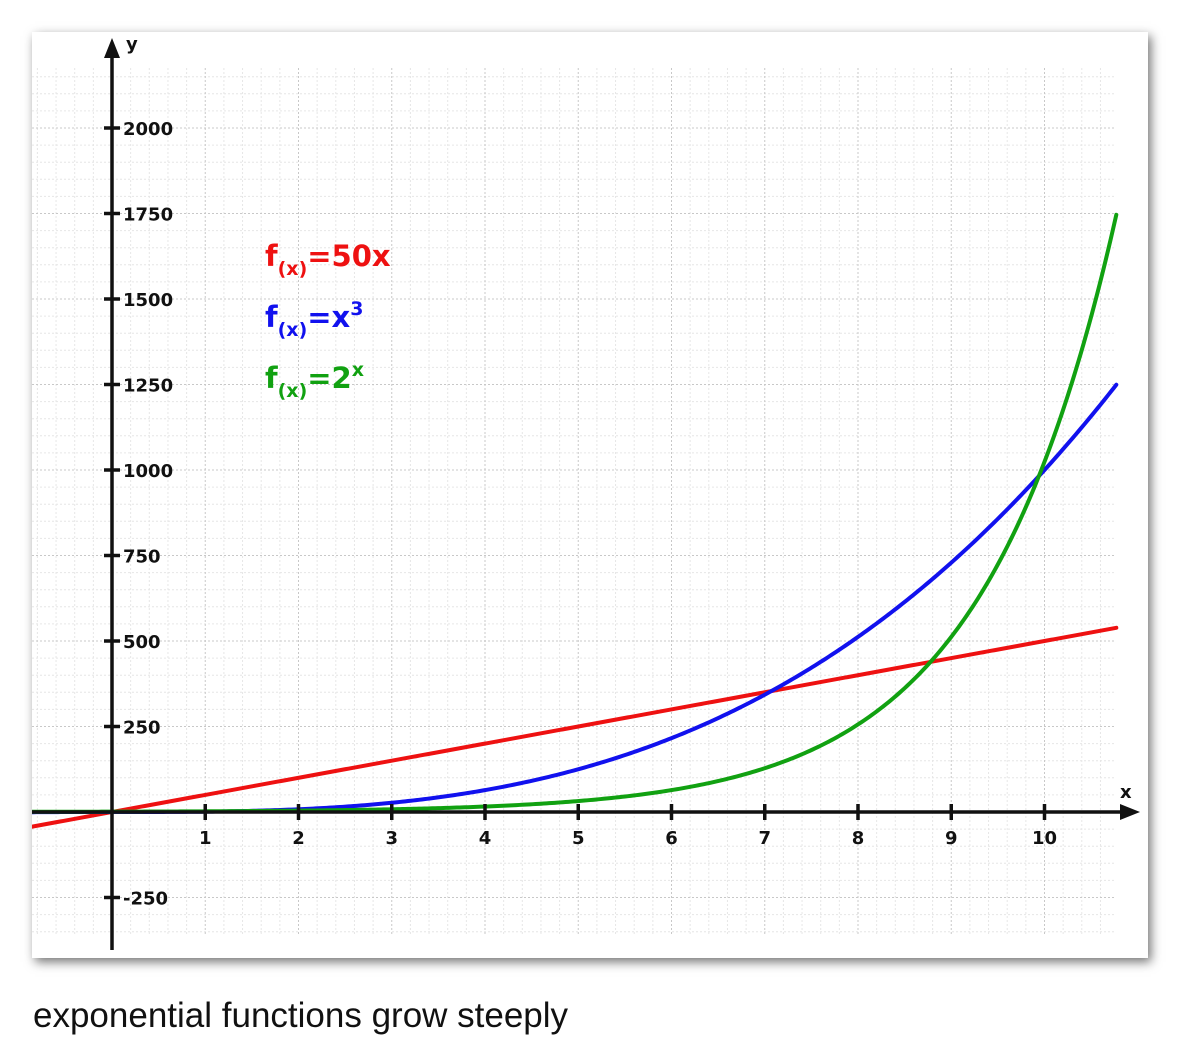 This screenshot has width=1180, height=1061. Describe the element at coordinates (1130, 812) in the screenshot. I see `x-axis-arrow` at that location.